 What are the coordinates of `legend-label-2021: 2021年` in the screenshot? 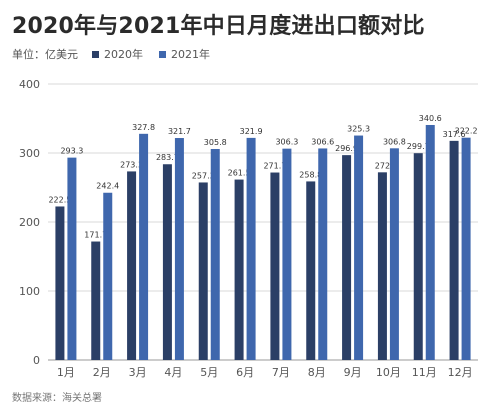 It's located at (190, 54).